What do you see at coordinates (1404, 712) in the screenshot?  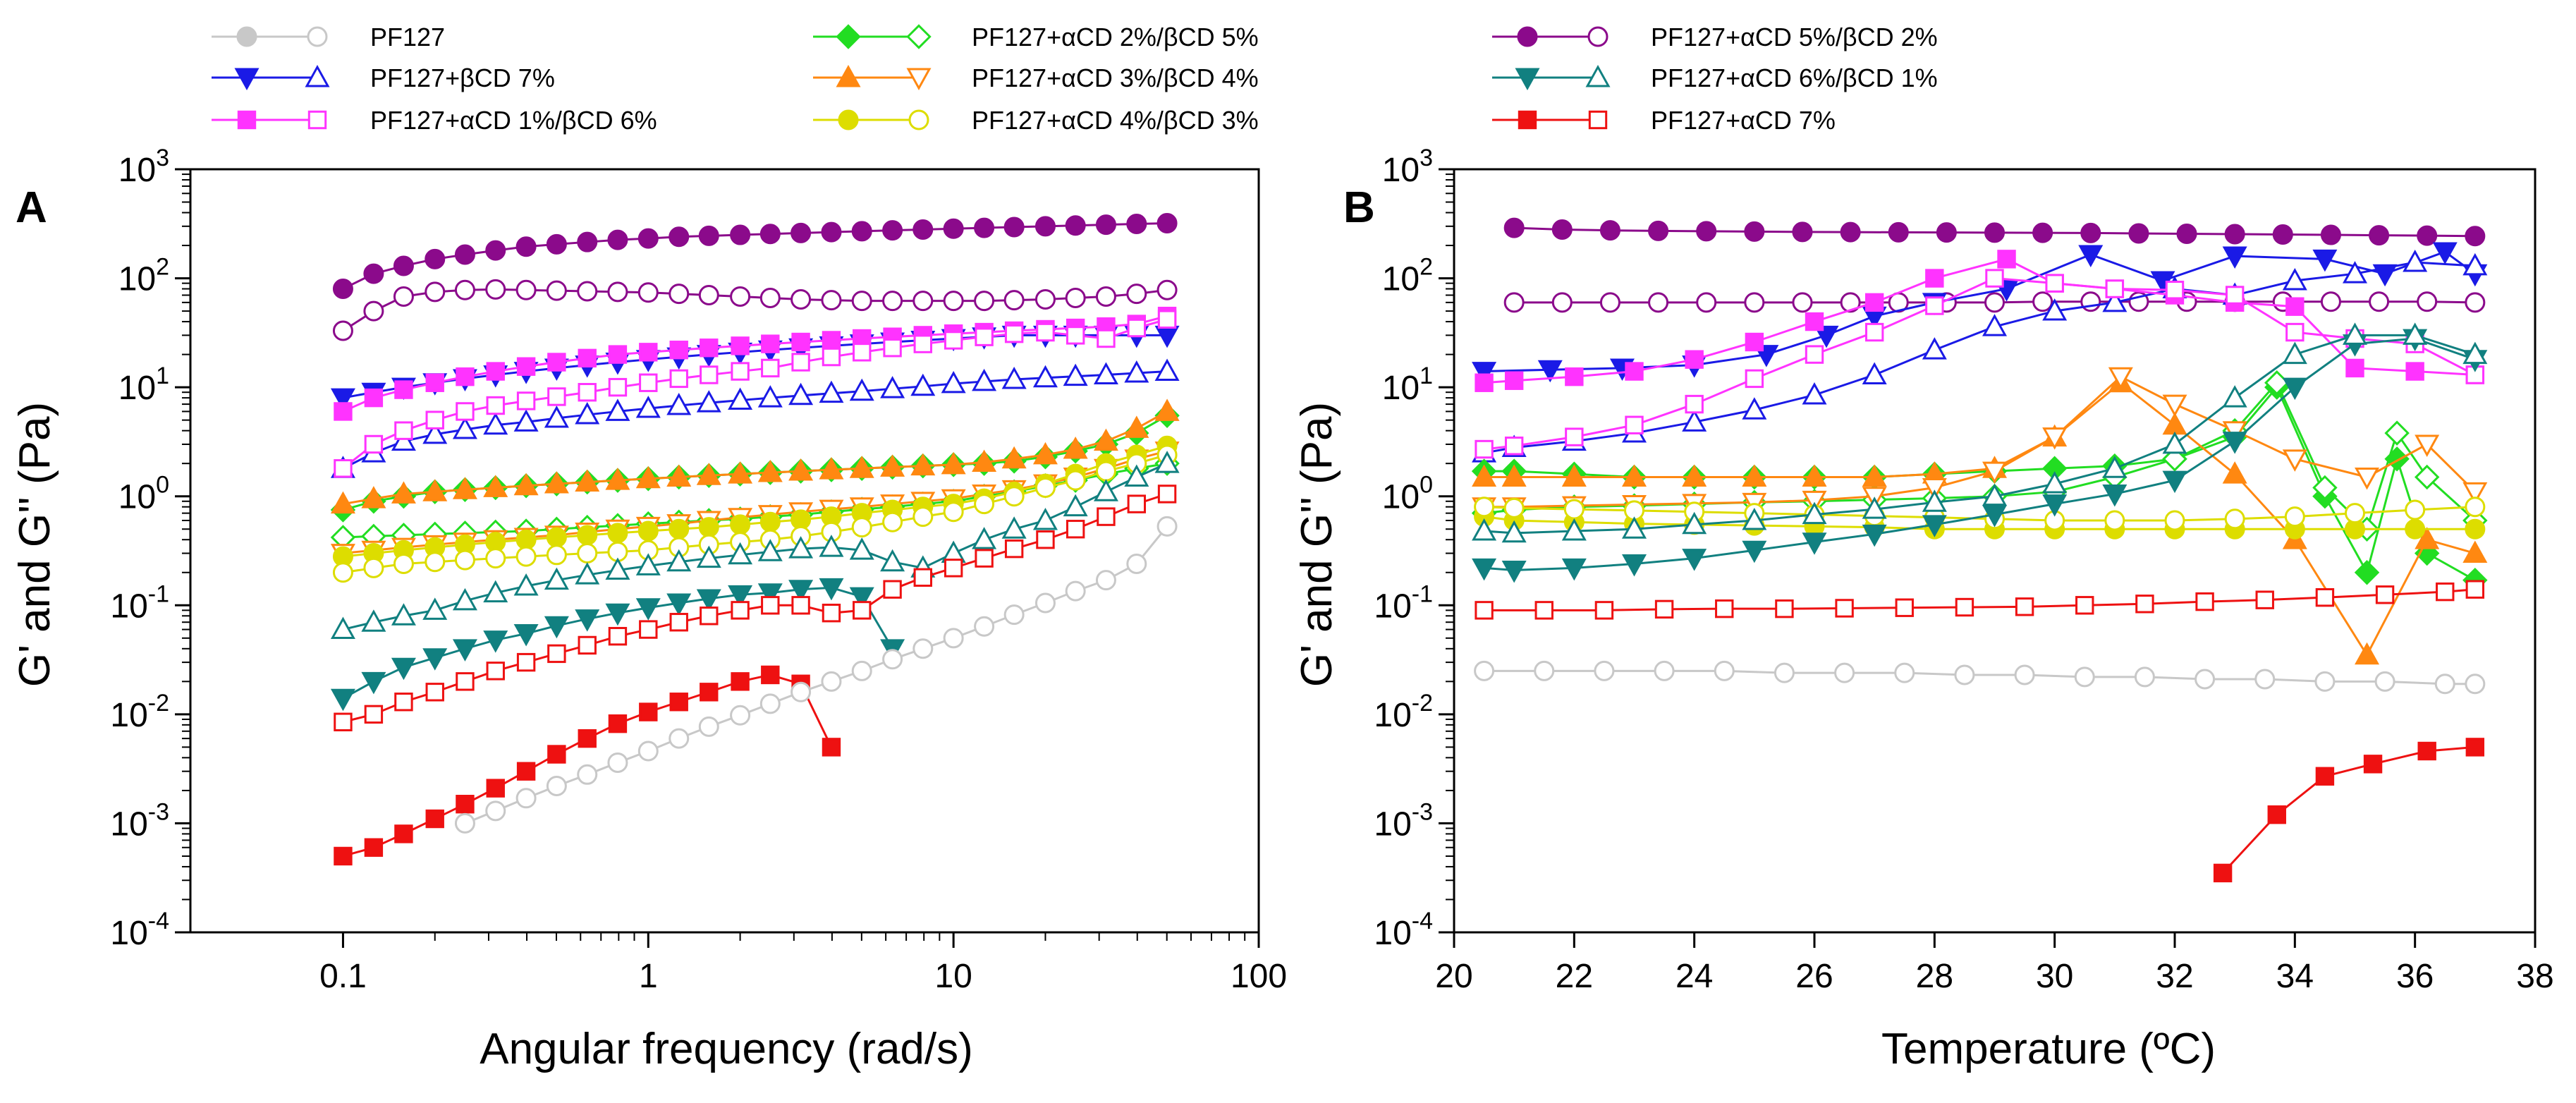 I see `panel-b-ytick-label: 10⁻²` at bounding box center [1404, 712].